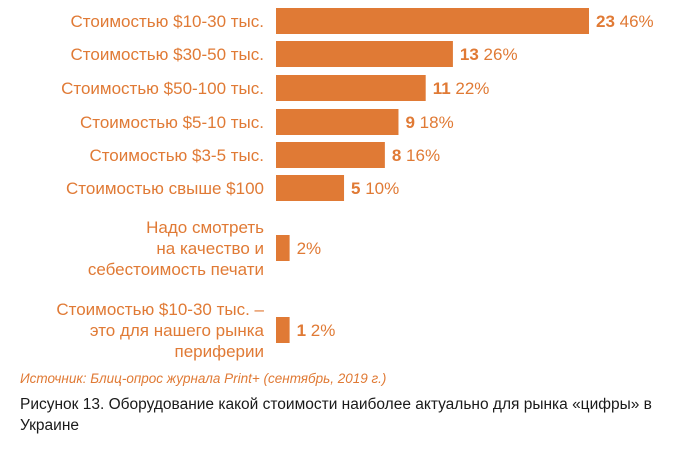 The width and height of the screenshot is (687, 453). What do you see at coordinates (172, 122) in the screenshot?
I see `category-label-4: Стоимостью $5-10 тыс.` at bounding box center [172, 122].